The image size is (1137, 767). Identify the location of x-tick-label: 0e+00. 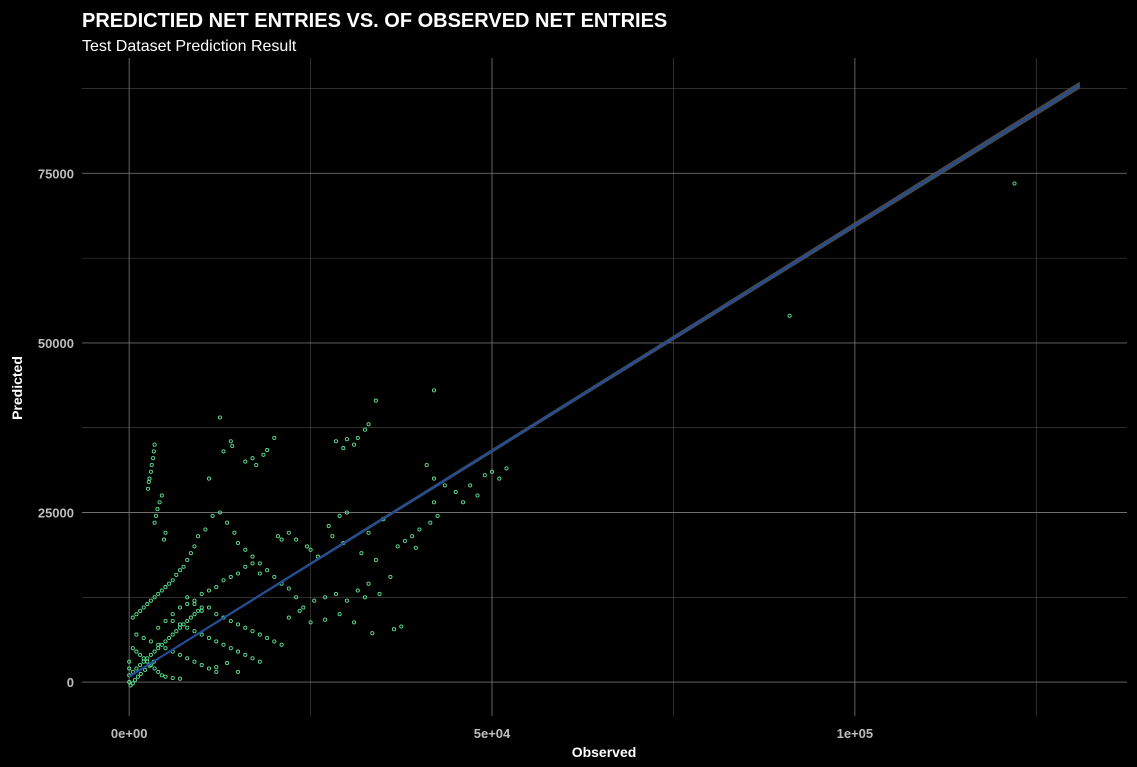
(129, 733).